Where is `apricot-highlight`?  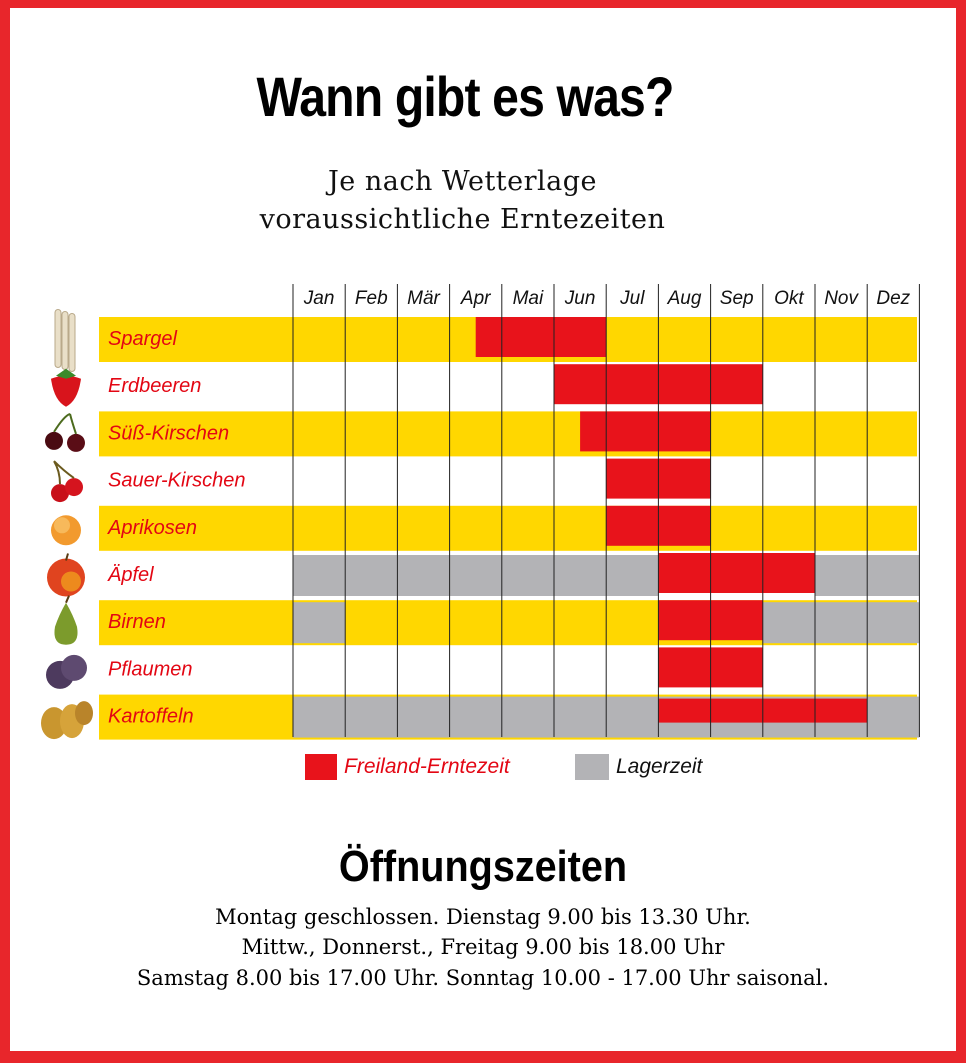 apricot-highlight is located at coordinates (62, 525).